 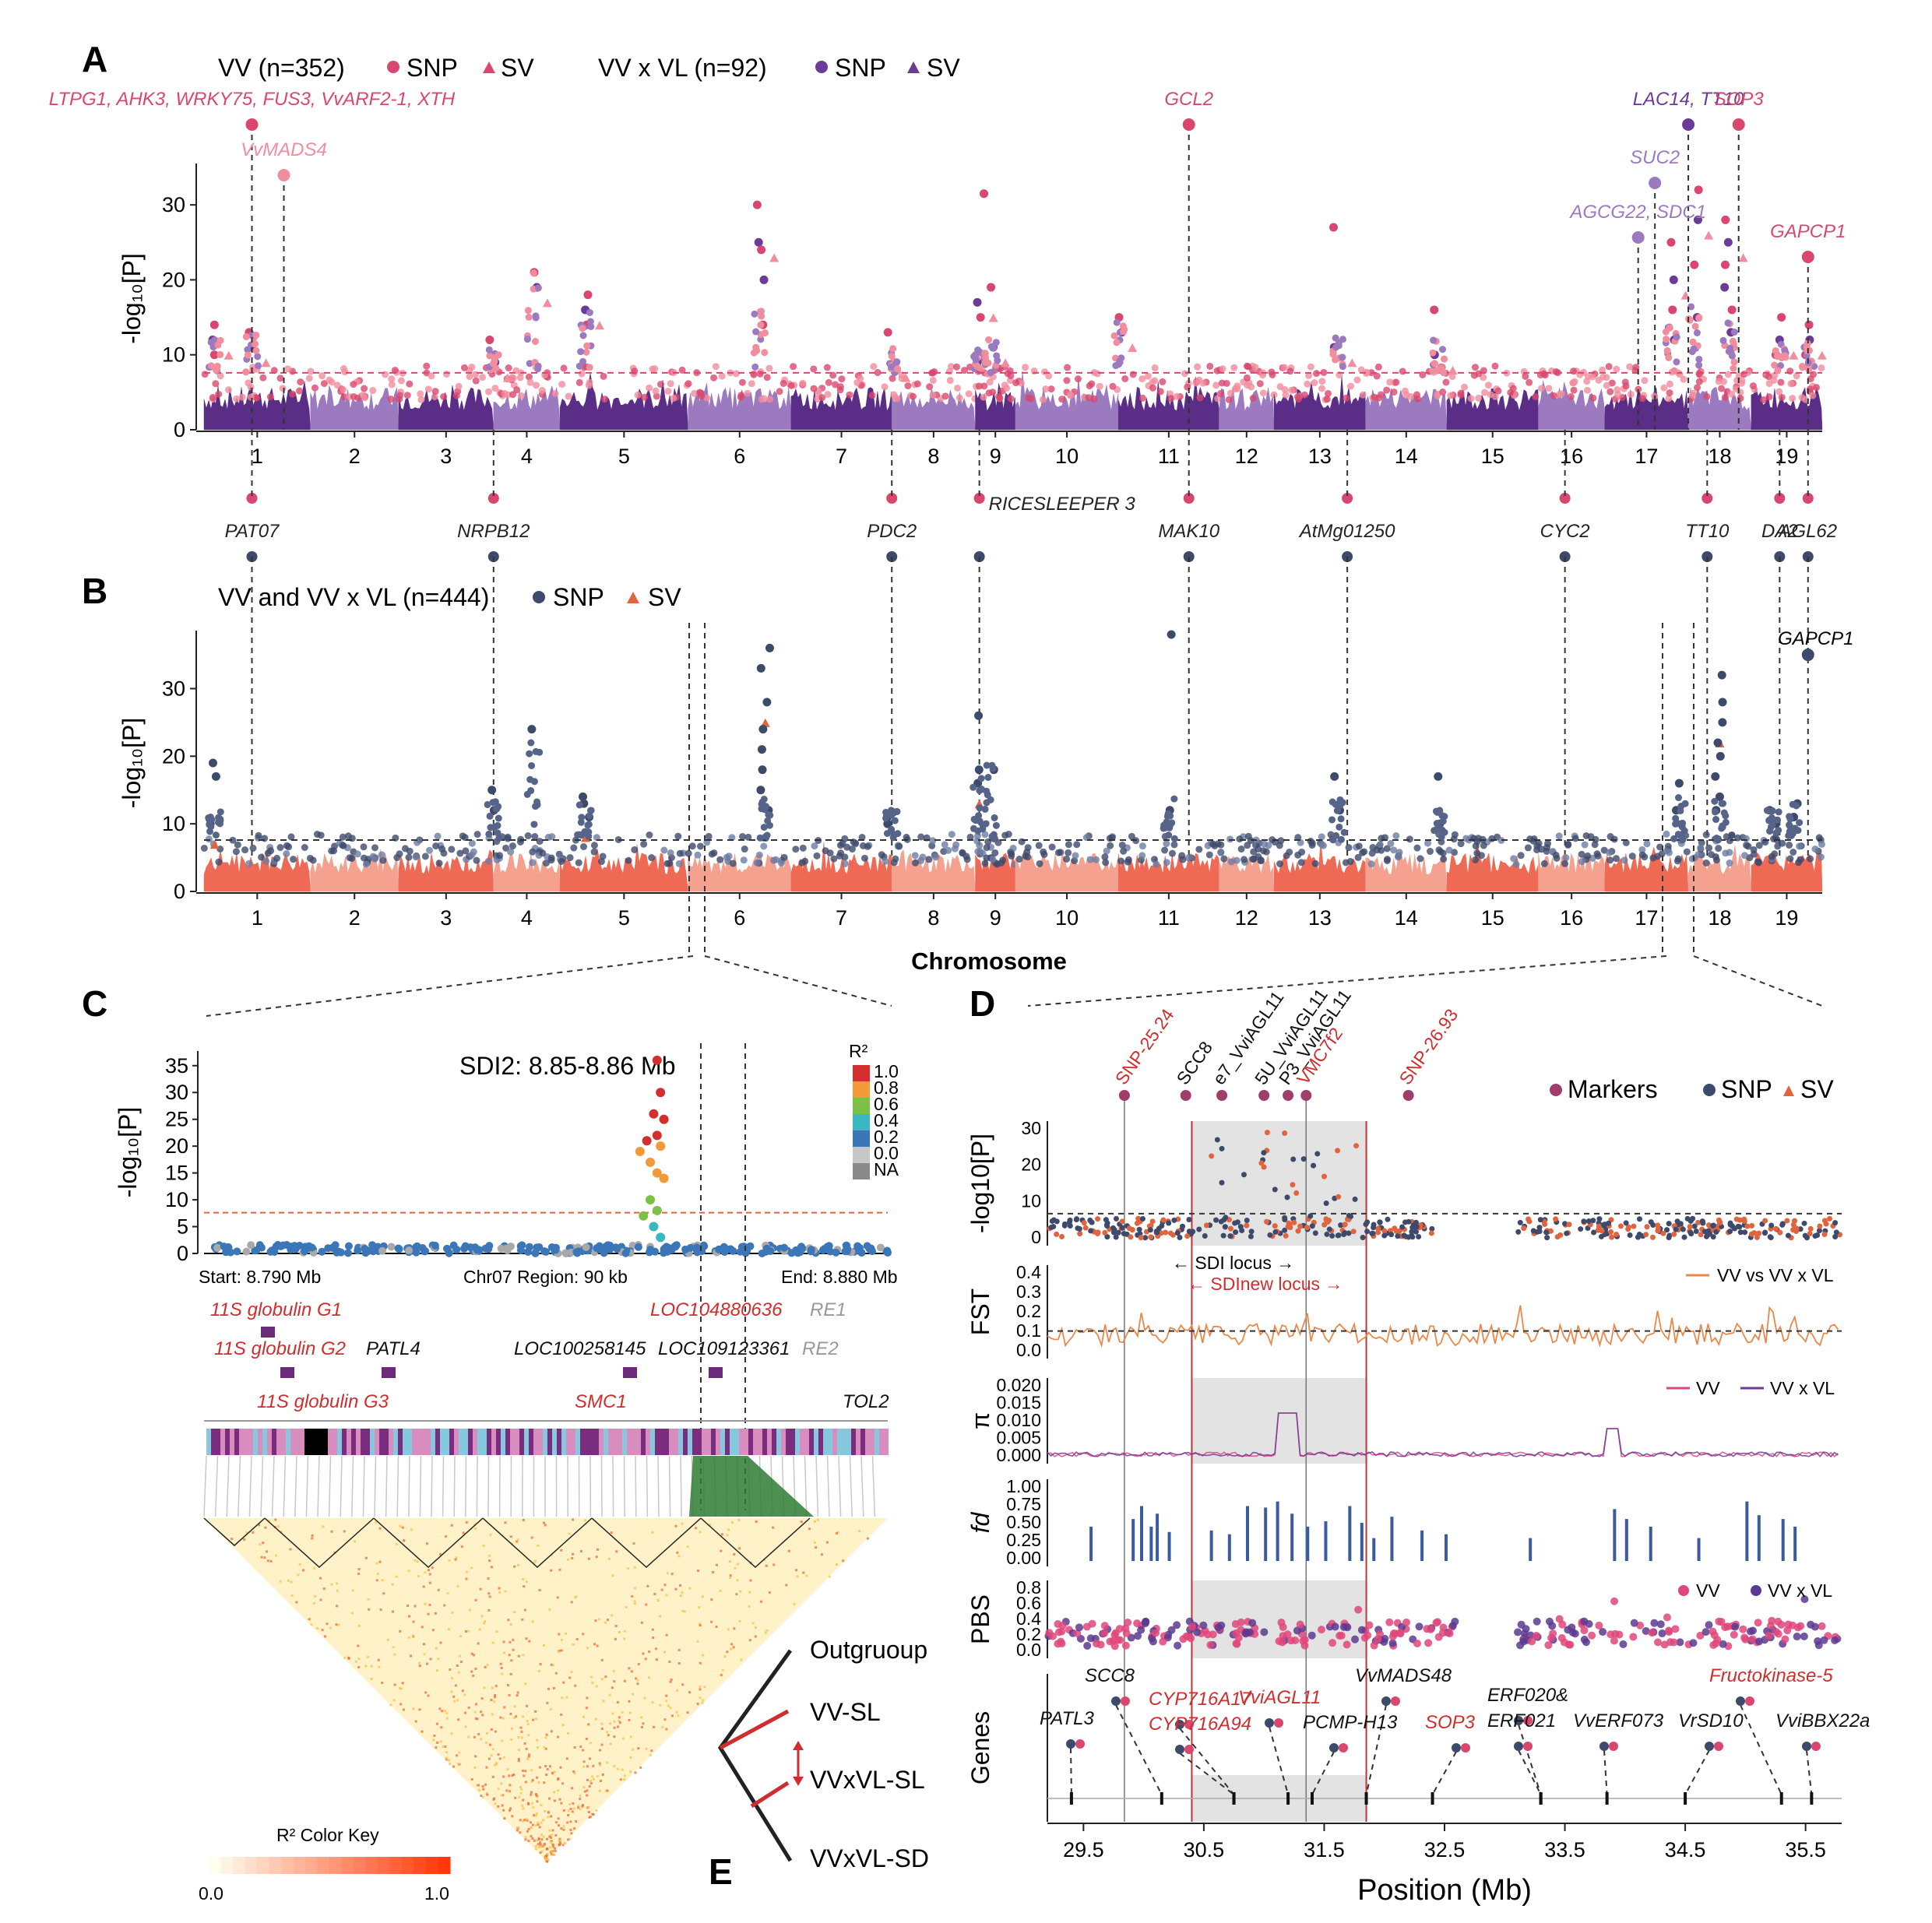 I want to click on track-tick: 0.010, so click(x=1018, y=1420).